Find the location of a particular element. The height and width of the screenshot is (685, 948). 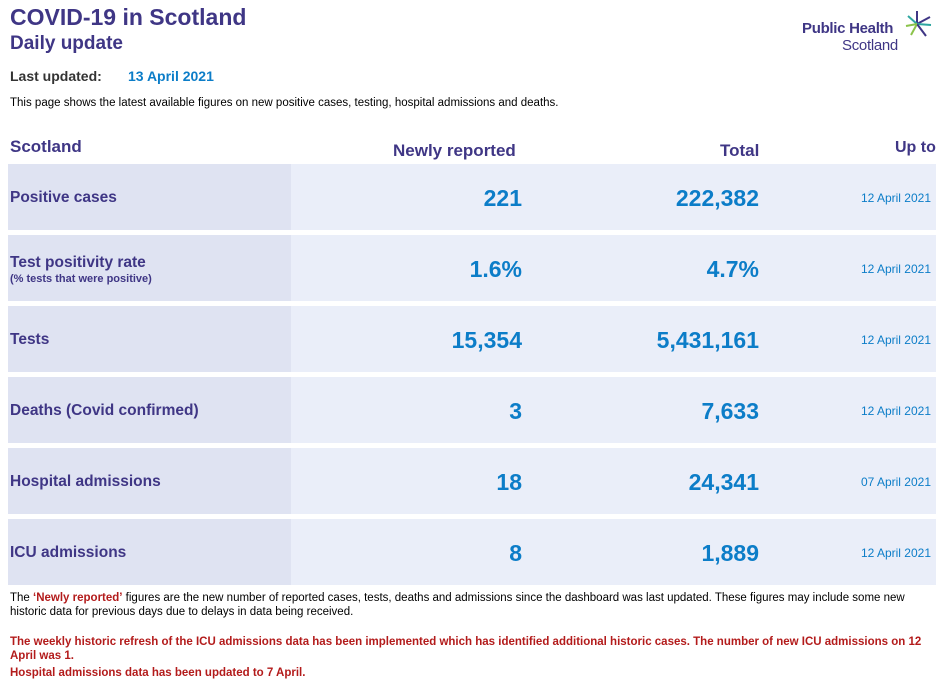

row-label: ICU admissions is located at coordinates (68, 552).